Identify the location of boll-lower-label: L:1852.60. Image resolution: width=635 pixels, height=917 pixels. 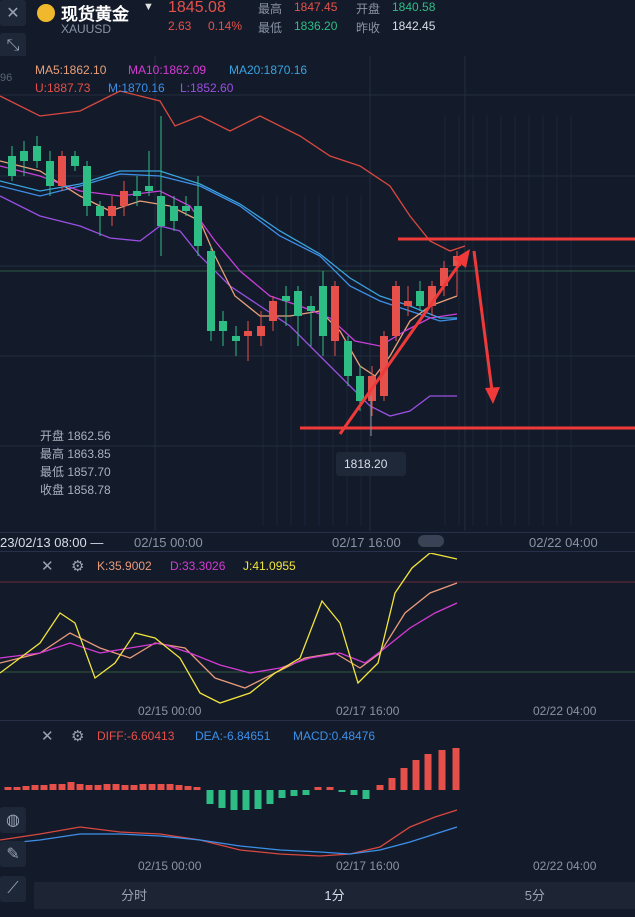
(207, 88).